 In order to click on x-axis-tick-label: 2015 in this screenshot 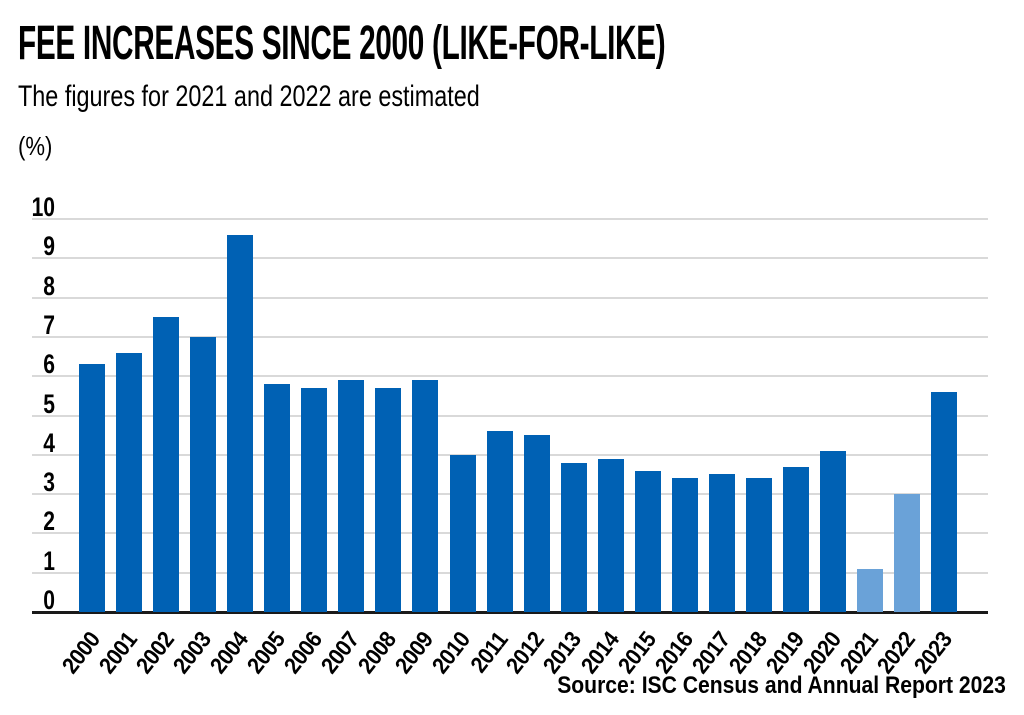, I will do `click(636, 652)`.